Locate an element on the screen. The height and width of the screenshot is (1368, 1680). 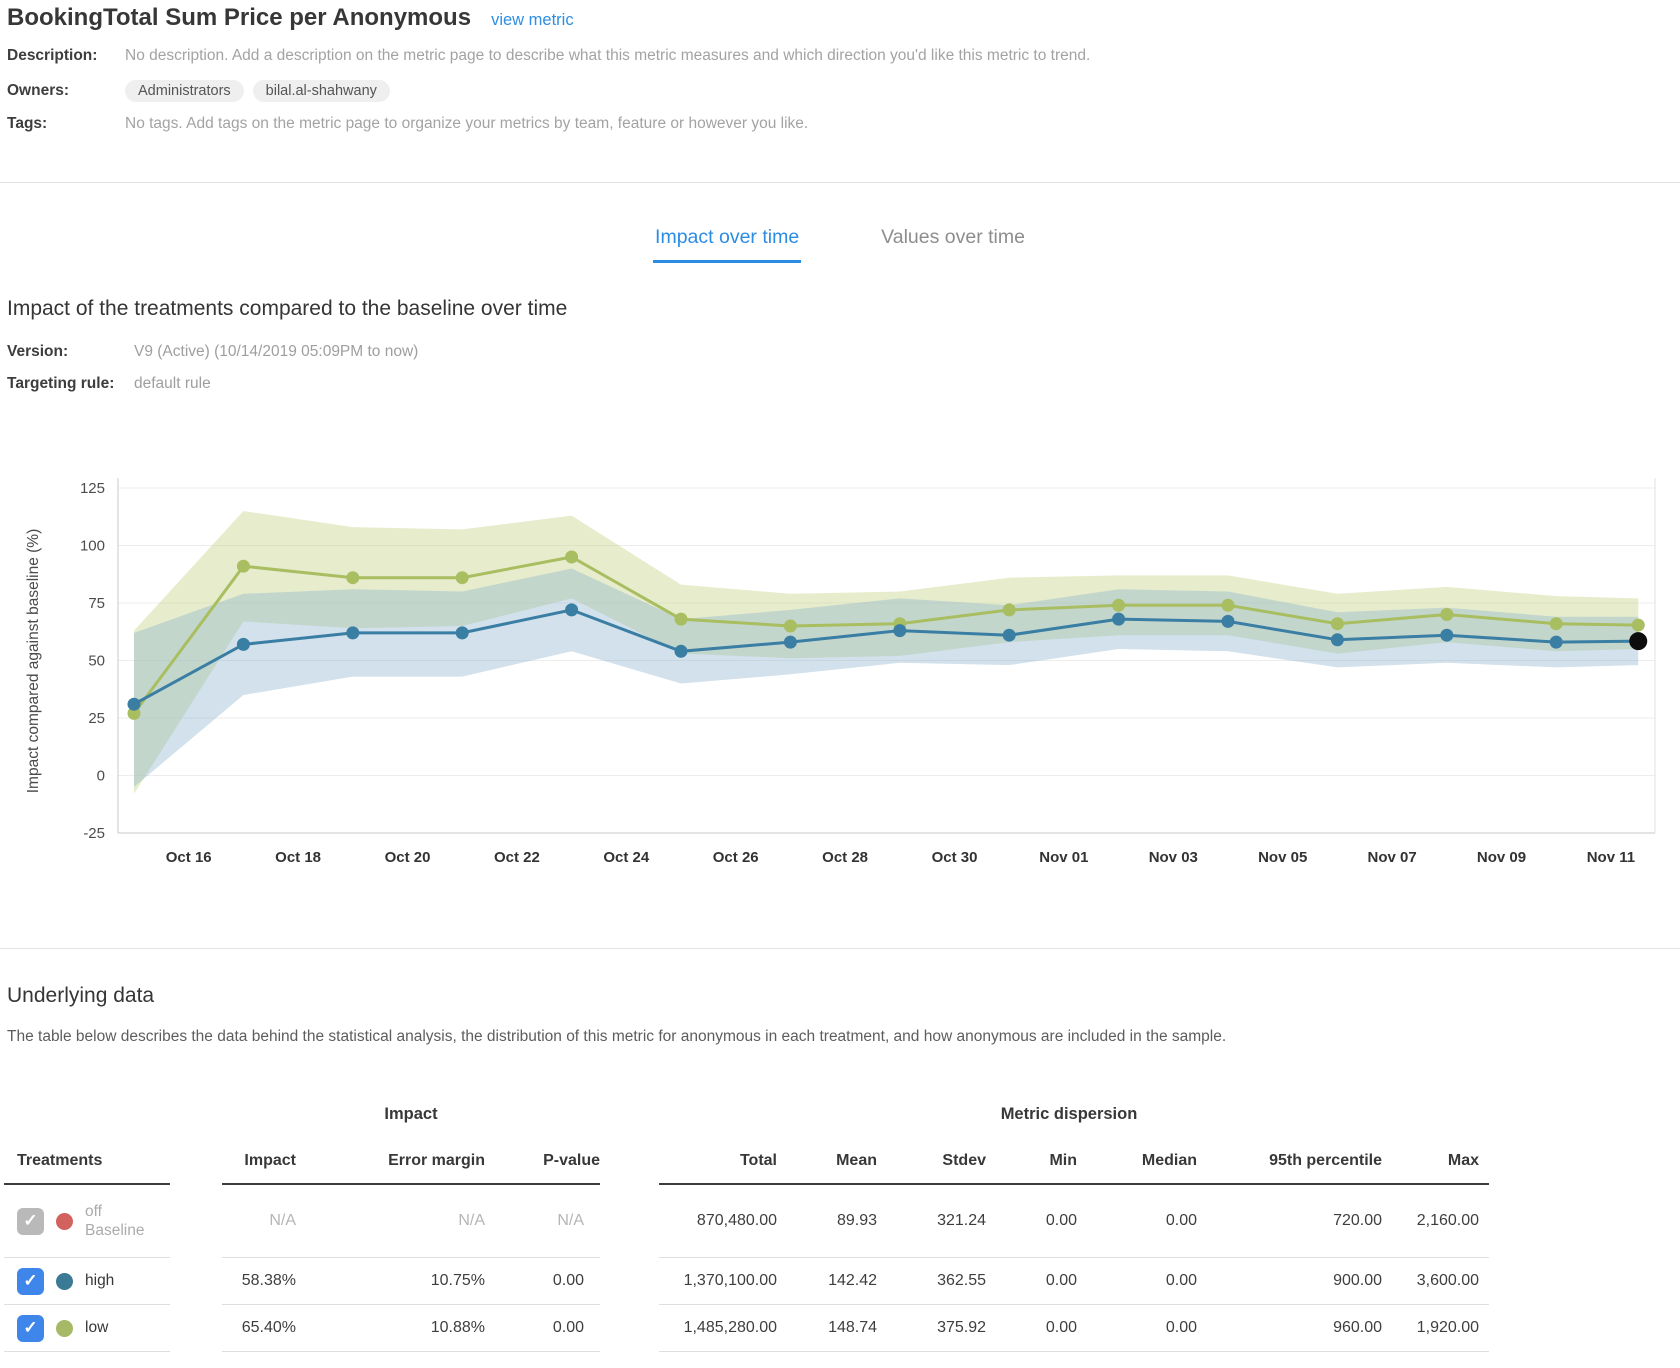
dispersion-value-cell: 148.74 is located at coordinates (852, 1327).